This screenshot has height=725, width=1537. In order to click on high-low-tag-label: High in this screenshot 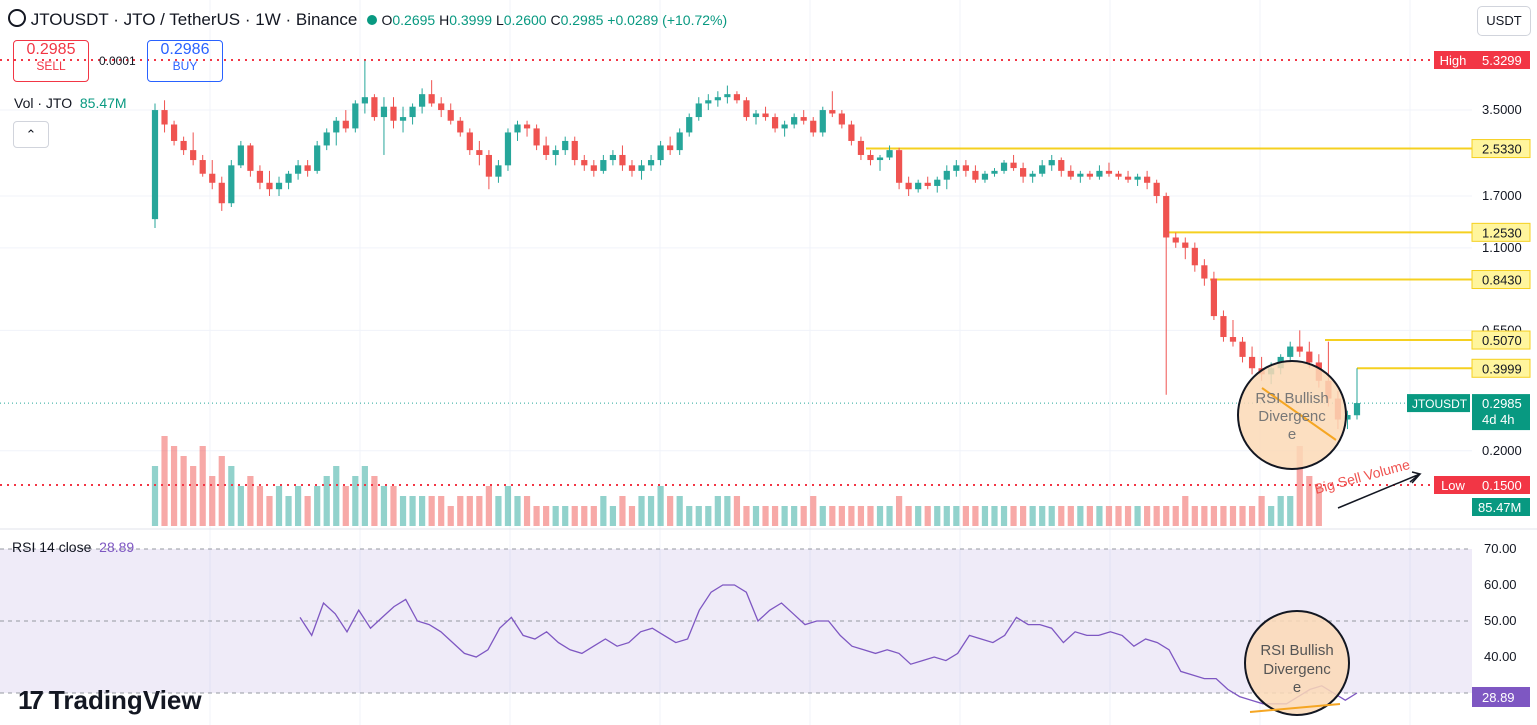, I will do `click(1453, 60)`.